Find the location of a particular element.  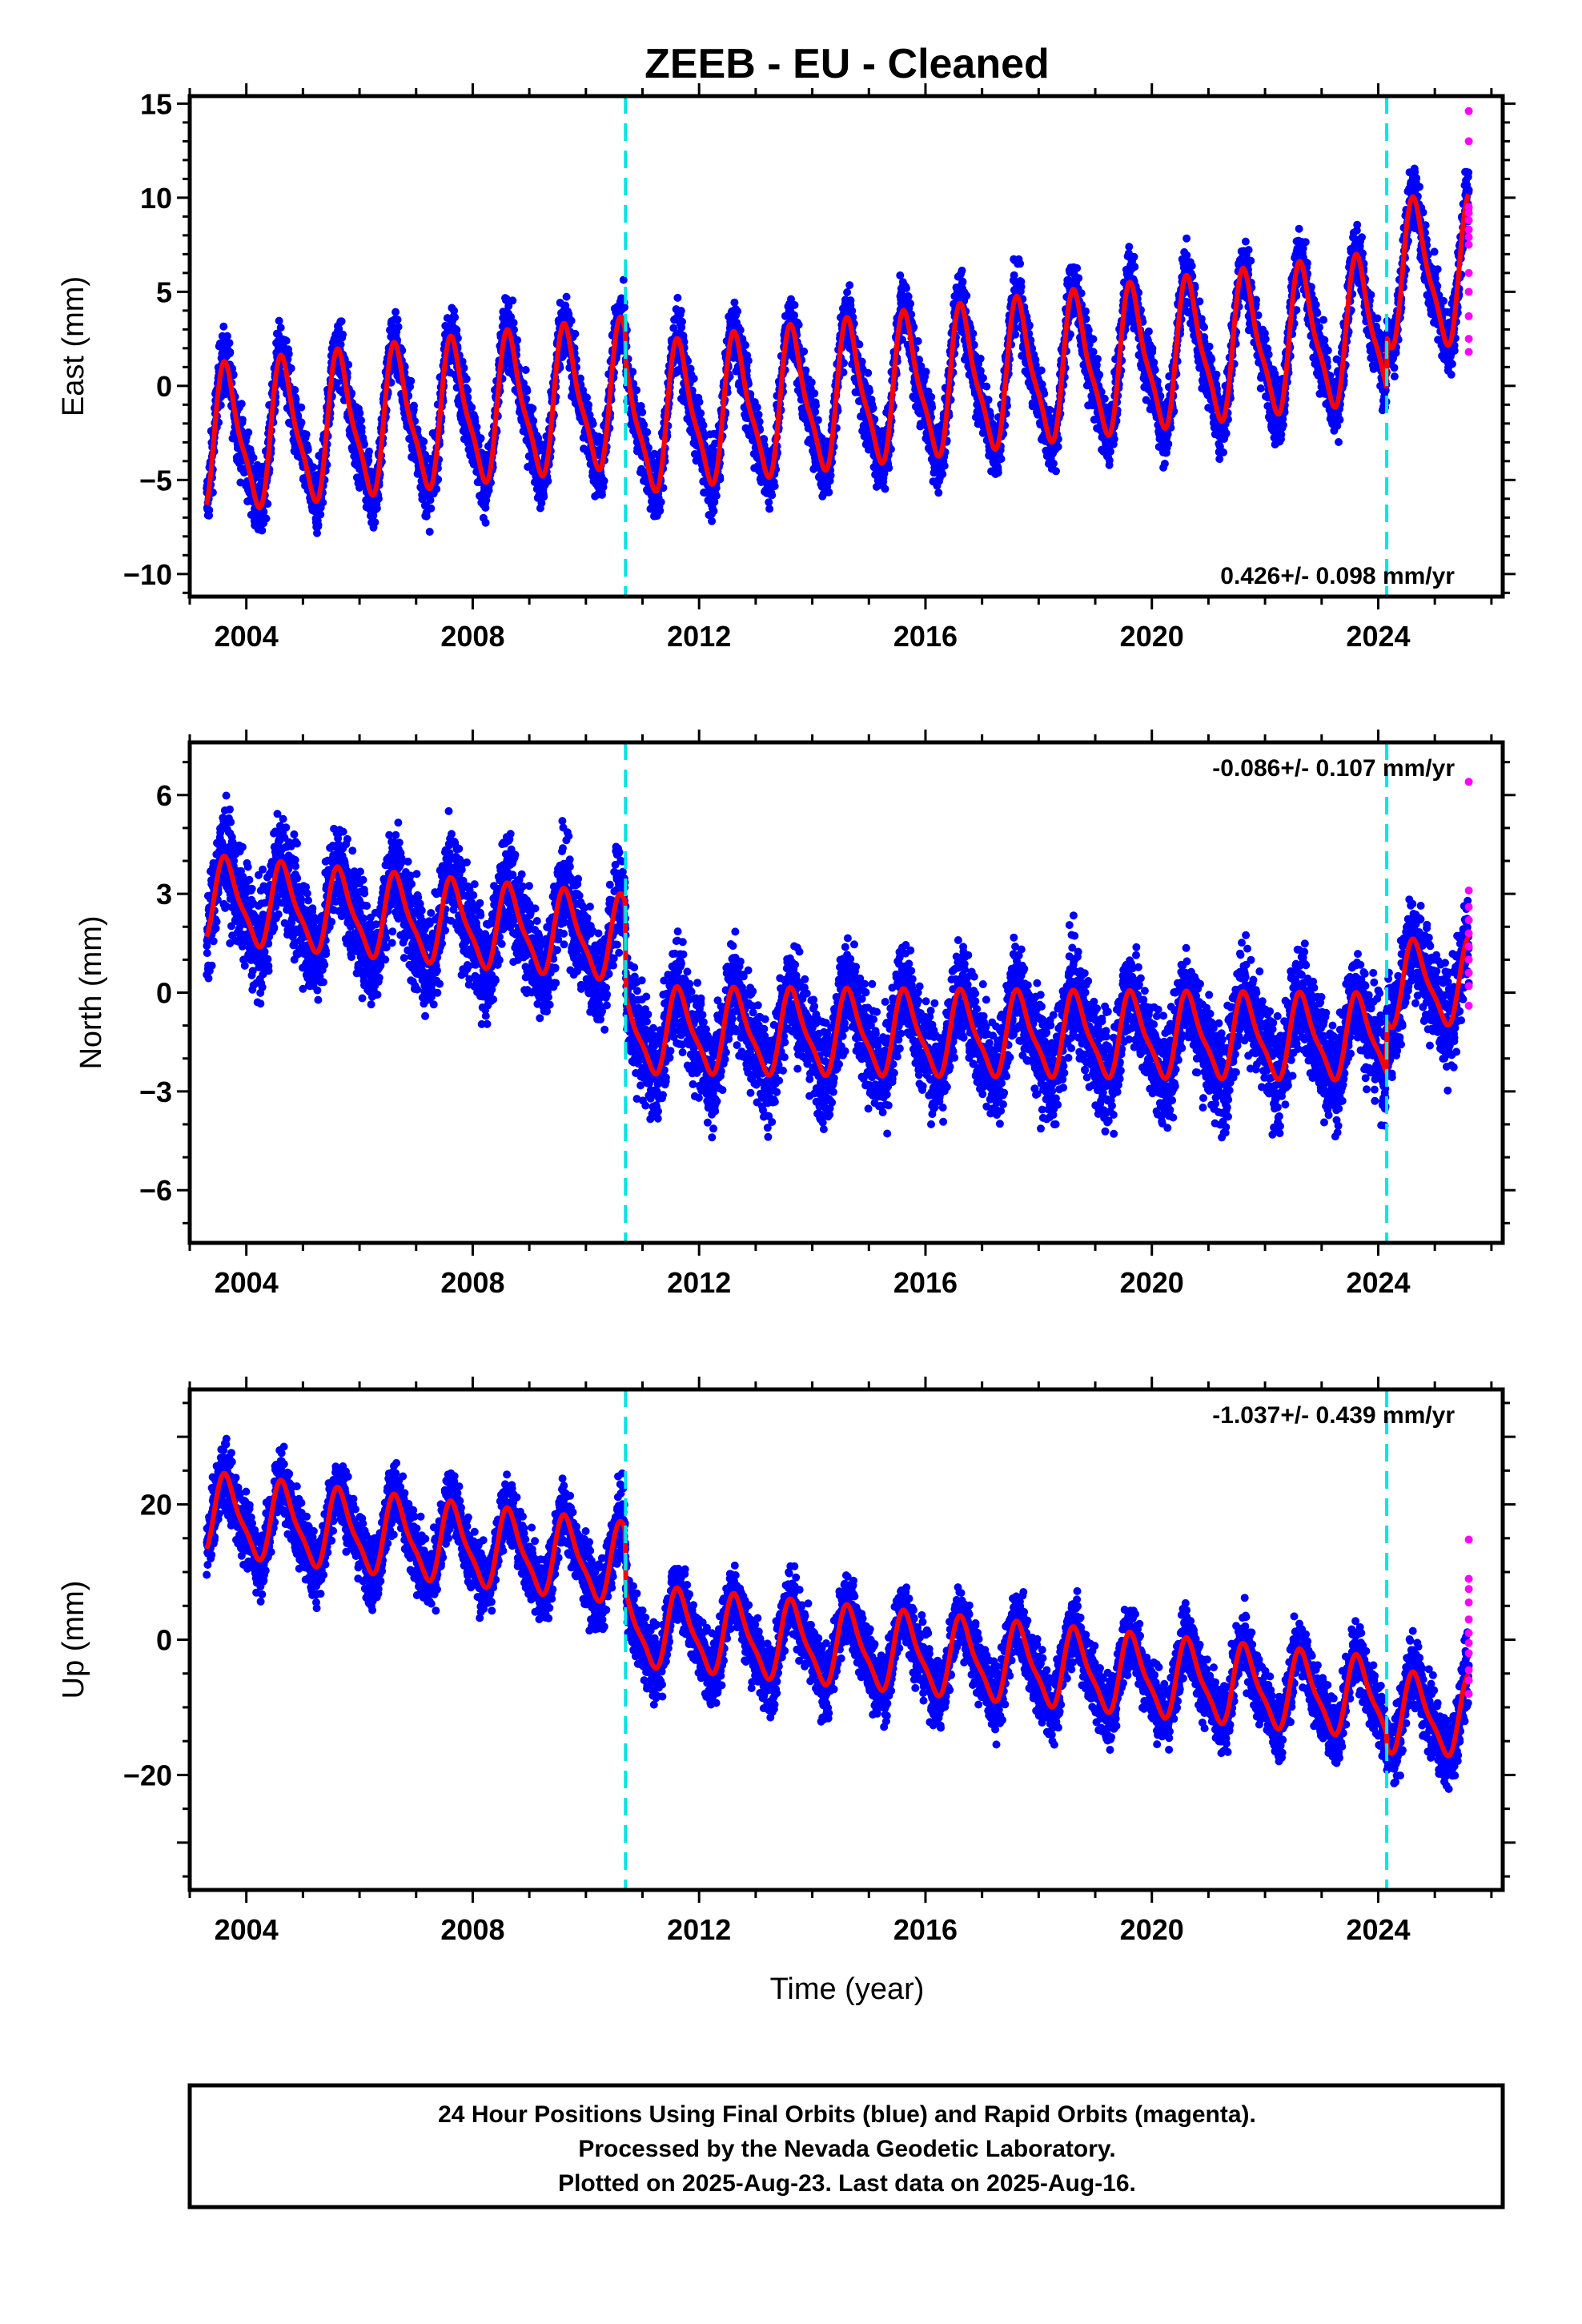

north-model-fit is located at coordinates (838, 968).